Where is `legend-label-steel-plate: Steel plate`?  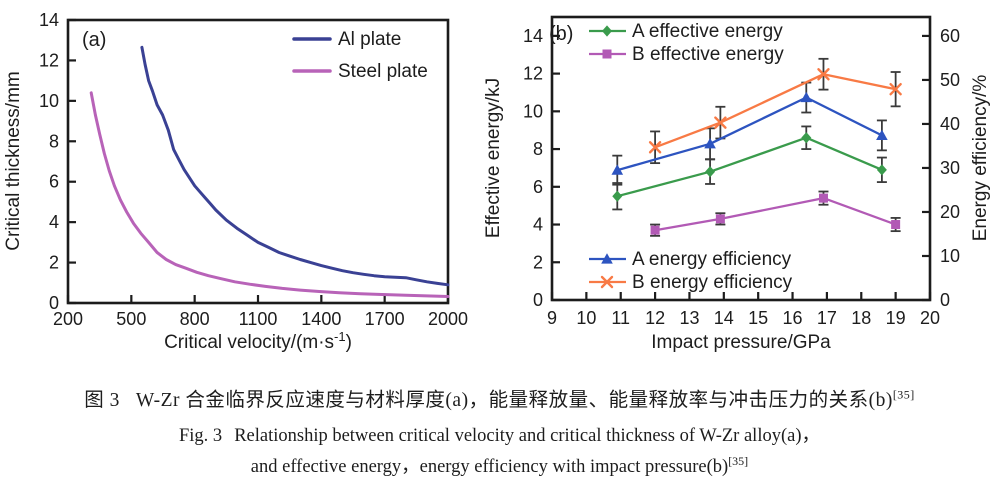 legend-label-steel-plate: Steel plate is located at coordinates (383, 71).